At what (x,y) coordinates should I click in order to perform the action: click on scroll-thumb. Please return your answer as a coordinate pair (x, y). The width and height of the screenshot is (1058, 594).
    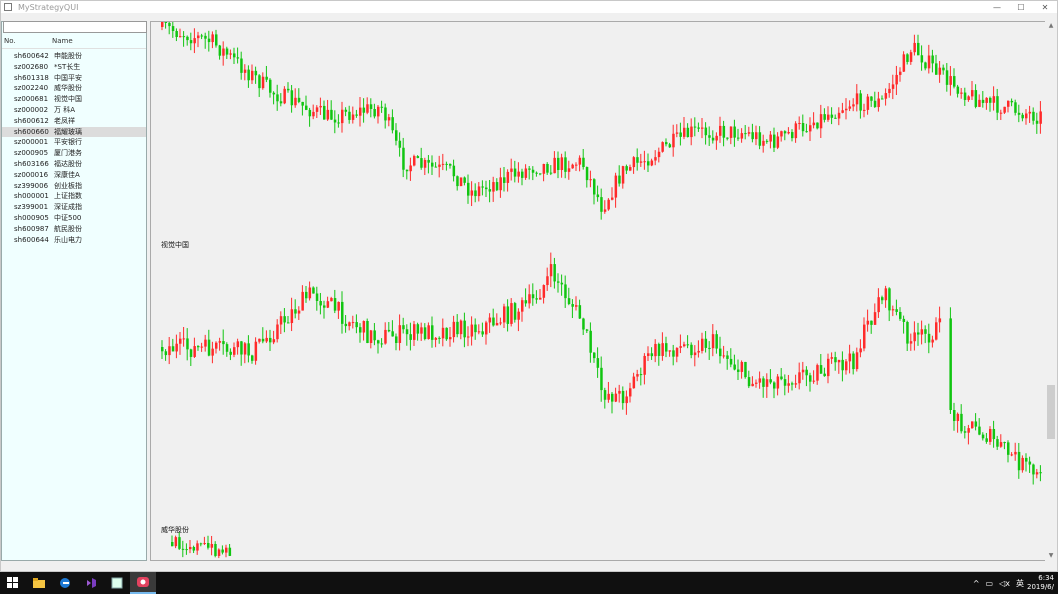
    Looking at the image, I should click on (1051, 412).